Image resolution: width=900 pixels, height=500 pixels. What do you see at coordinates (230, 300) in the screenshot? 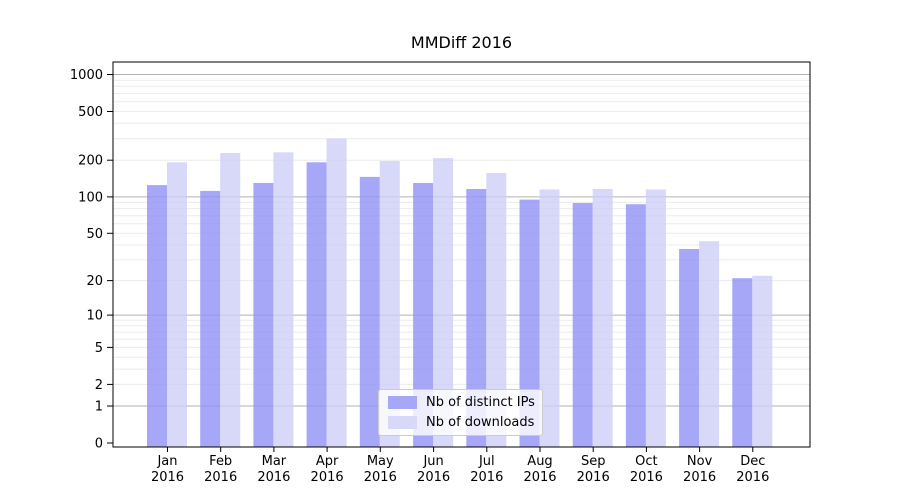
I see `bar-downloads-feb` at bounding box center [230, 300].